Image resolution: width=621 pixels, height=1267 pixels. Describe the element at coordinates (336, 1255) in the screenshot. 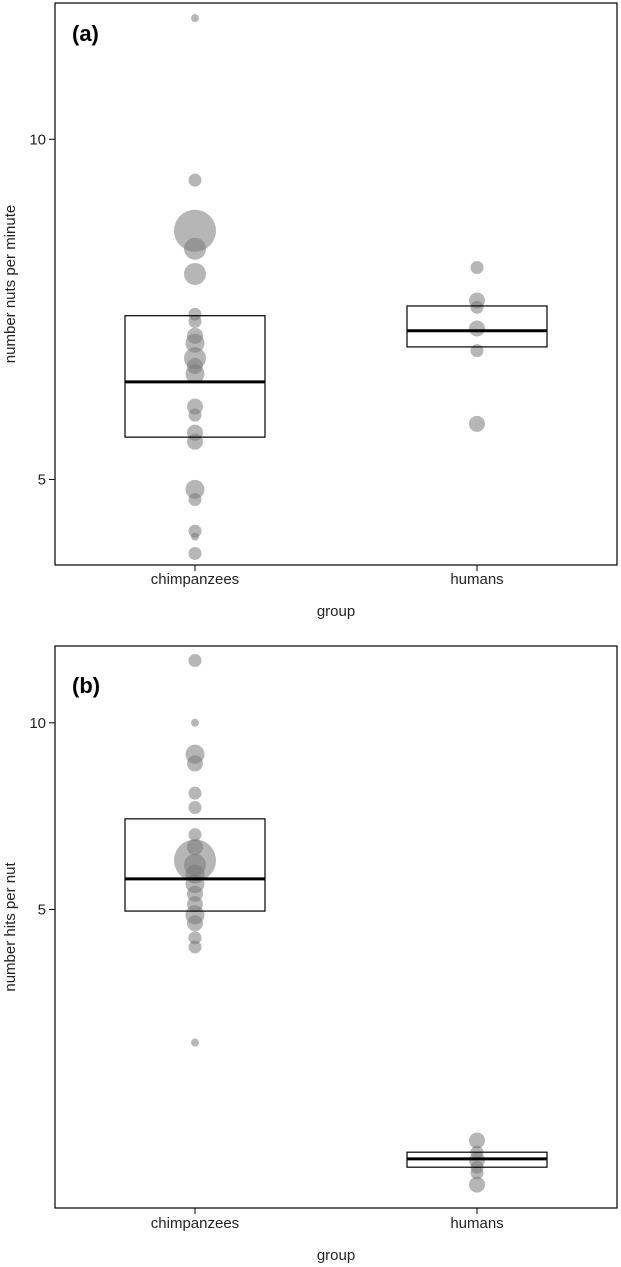

I see `panel-b-x-axis-title: group` at that location.